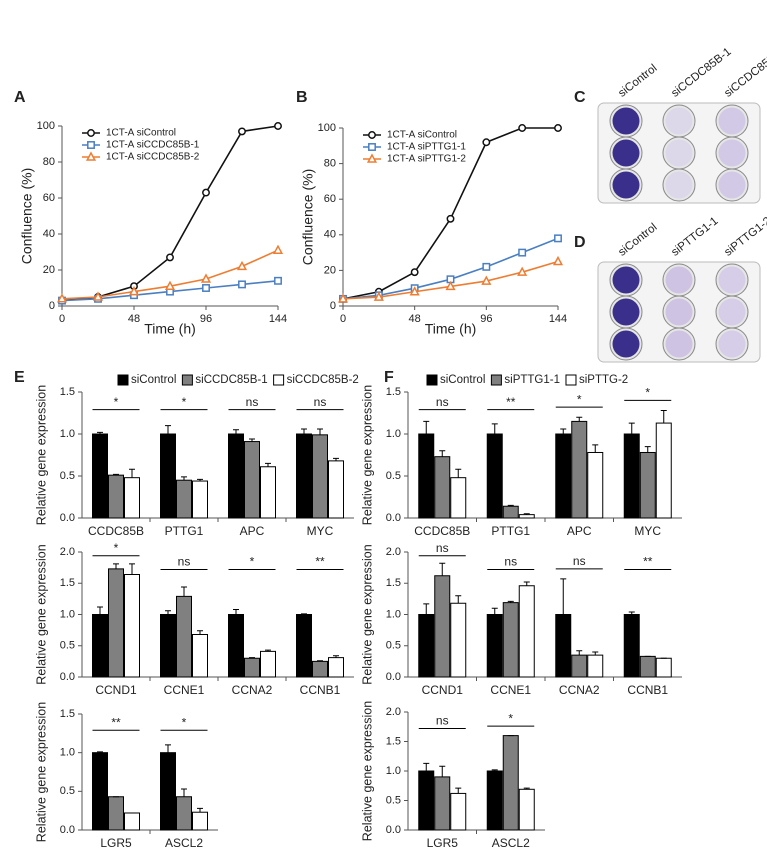 This screenshot has width=767, height=859. What do you see at coordinates (49, 198) in the screenshot?
I see `y-tick-label: 60` at bounding box center [49, 198].